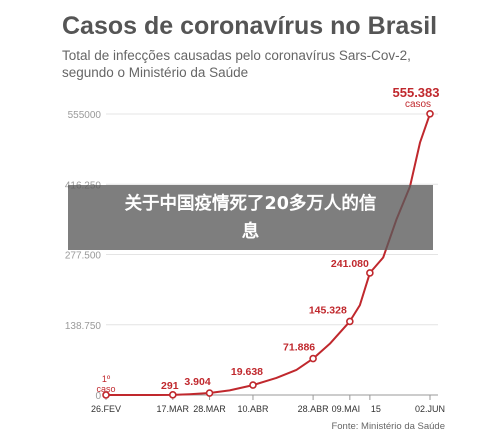 The image size is (500, 438). Describe the element at coordinates (98, 396) in the screenshot. I see `y-tick-label: 0` at that location.